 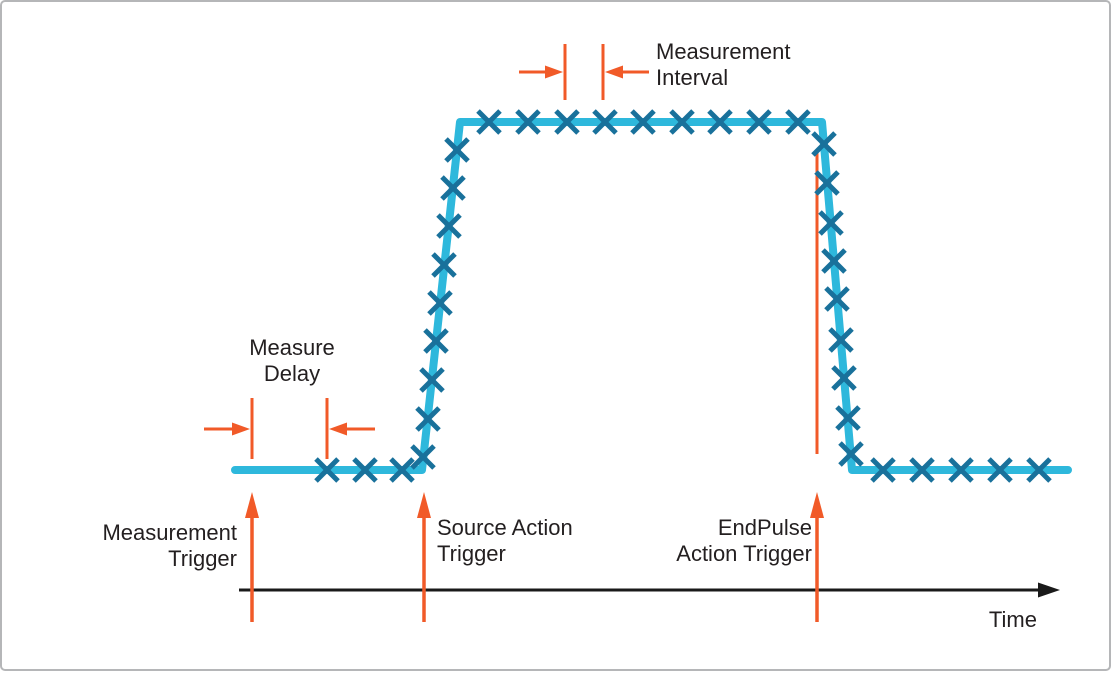 What do you see at coordinates (137, 546) in the screenshot?
I see `measurement-trigger-label: Measurement Trigger` at bounding box center [137, 546].